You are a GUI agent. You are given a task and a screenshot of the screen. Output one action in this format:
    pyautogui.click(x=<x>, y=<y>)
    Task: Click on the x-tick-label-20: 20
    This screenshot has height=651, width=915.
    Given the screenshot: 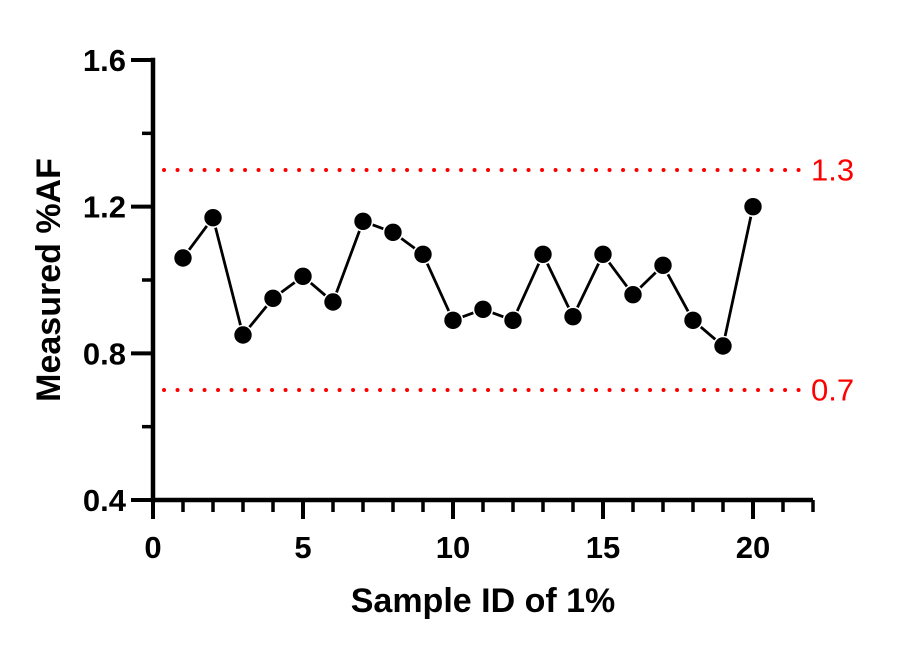 What is the action you would take?
    pyautogui.click(x=753, y=547)
    